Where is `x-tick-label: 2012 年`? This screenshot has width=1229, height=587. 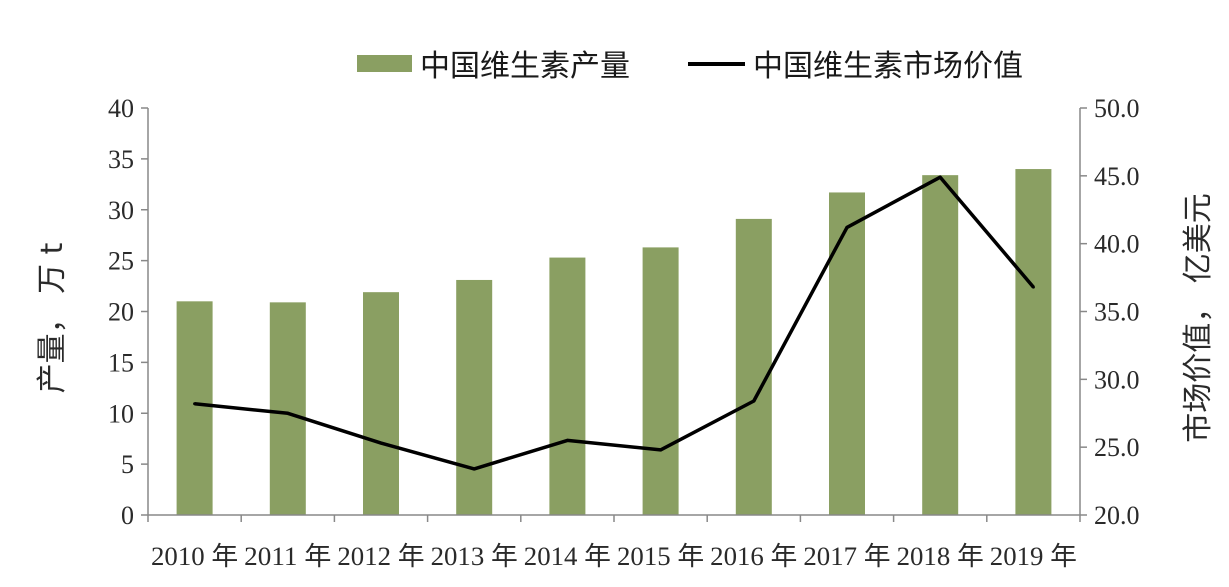
x-tick-label: 2012 年 is located at coordinates (380, 556).